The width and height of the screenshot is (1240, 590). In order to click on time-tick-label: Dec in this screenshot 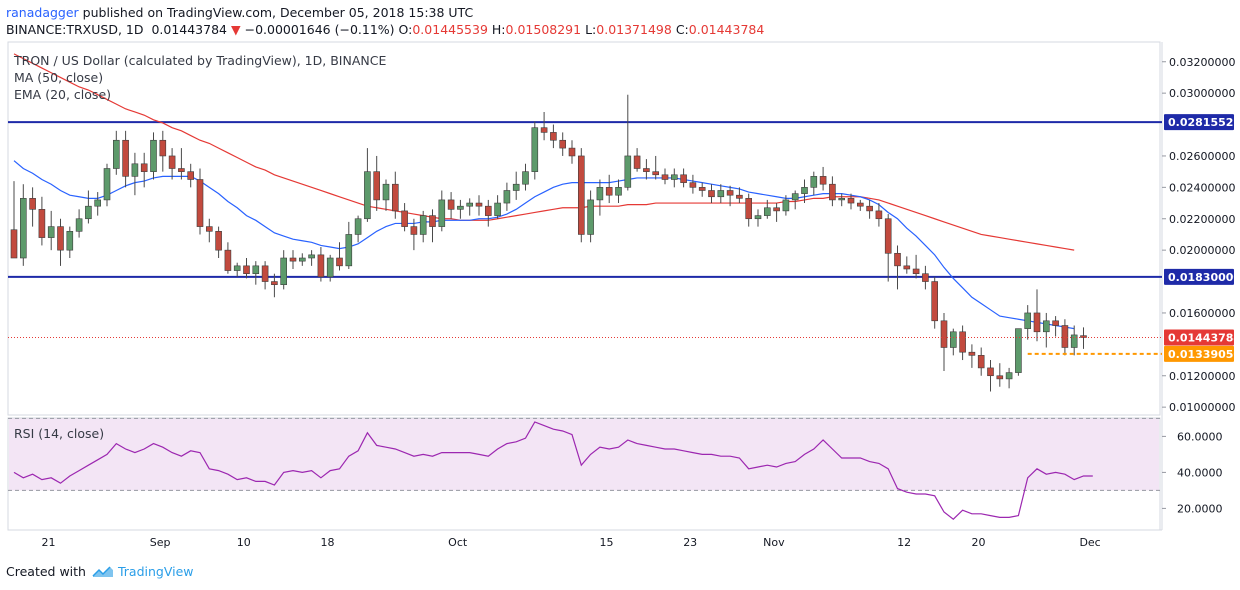, I will do `click(1089, 542)`.